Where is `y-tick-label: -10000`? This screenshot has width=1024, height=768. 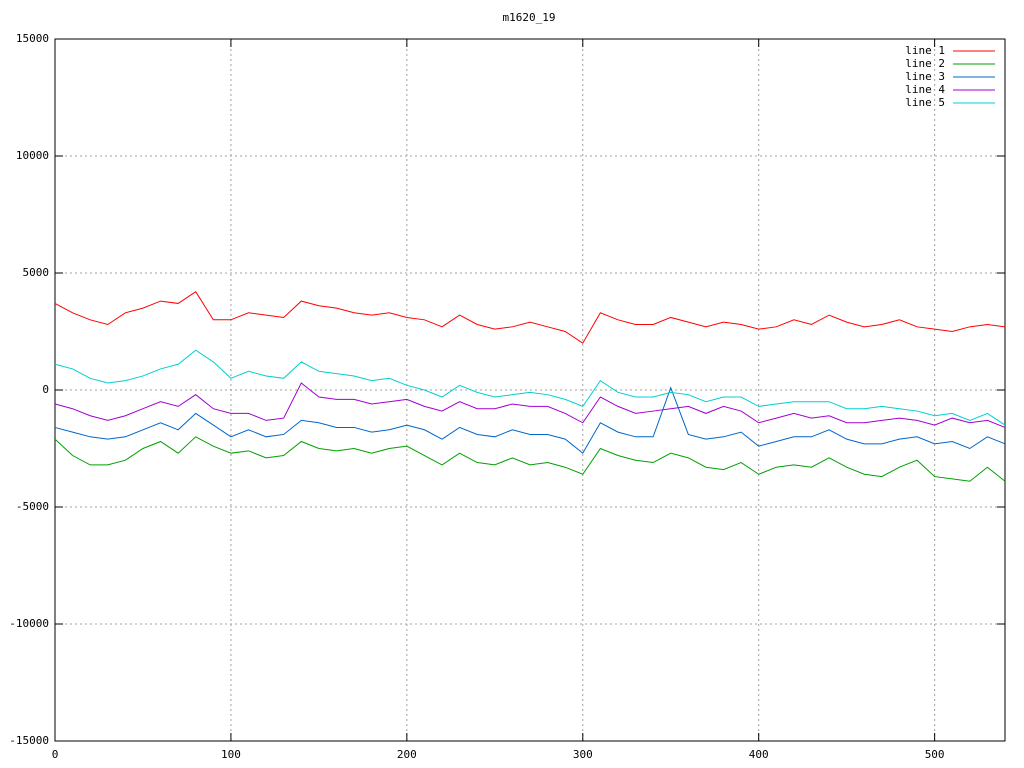 y-tick-label: -10000 is located at coordinates (29, 623).